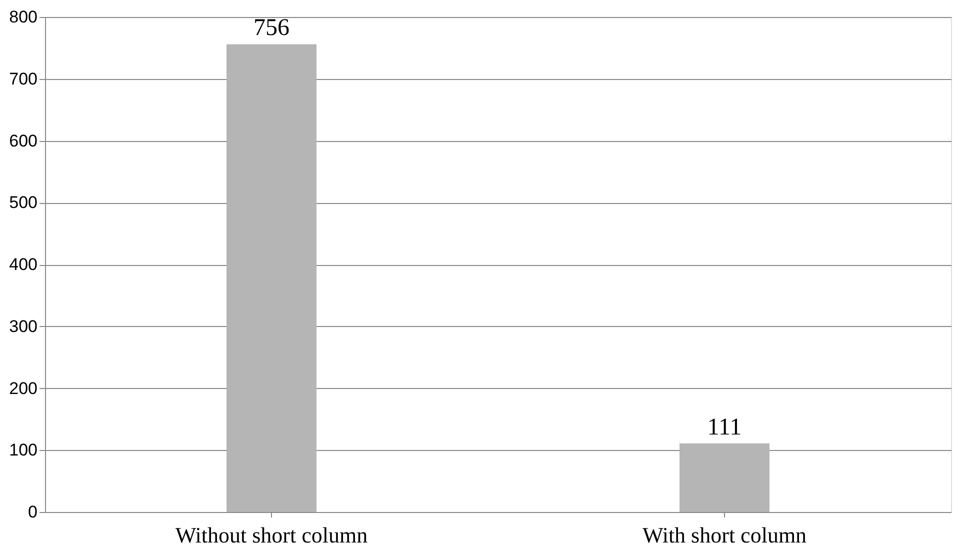 Image resolution: width=959 pixels, height=554 pixels. I want to click on data-label: 111, so click(724, 427).